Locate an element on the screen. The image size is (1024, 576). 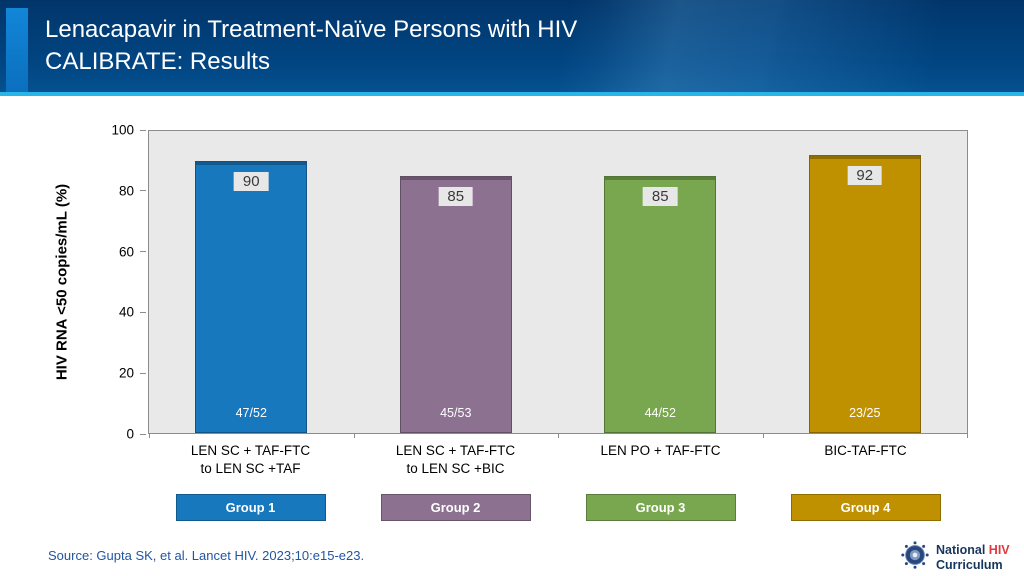
bar-column: 92 23/25 is located at coordinates (865, 282).